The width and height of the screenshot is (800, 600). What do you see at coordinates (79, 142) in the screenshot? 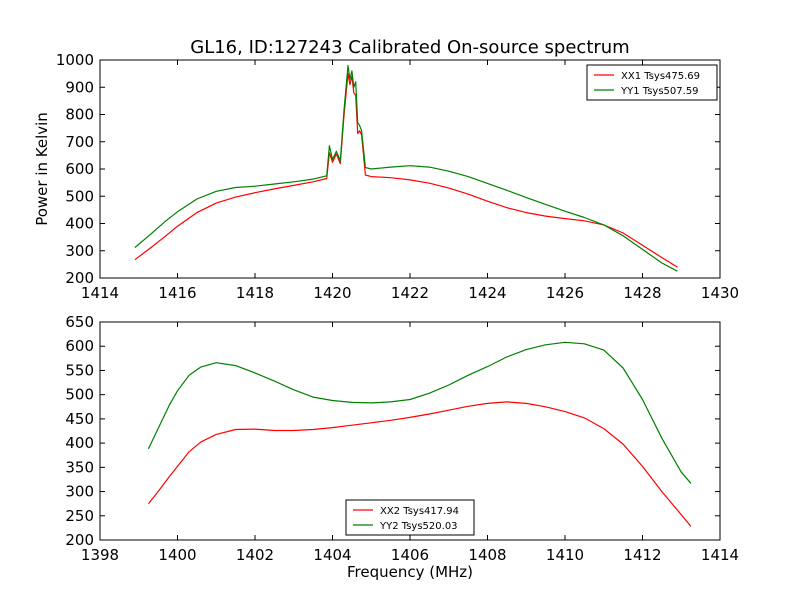
I see `y-tick-label: 700` at bounding box center [79, 142].